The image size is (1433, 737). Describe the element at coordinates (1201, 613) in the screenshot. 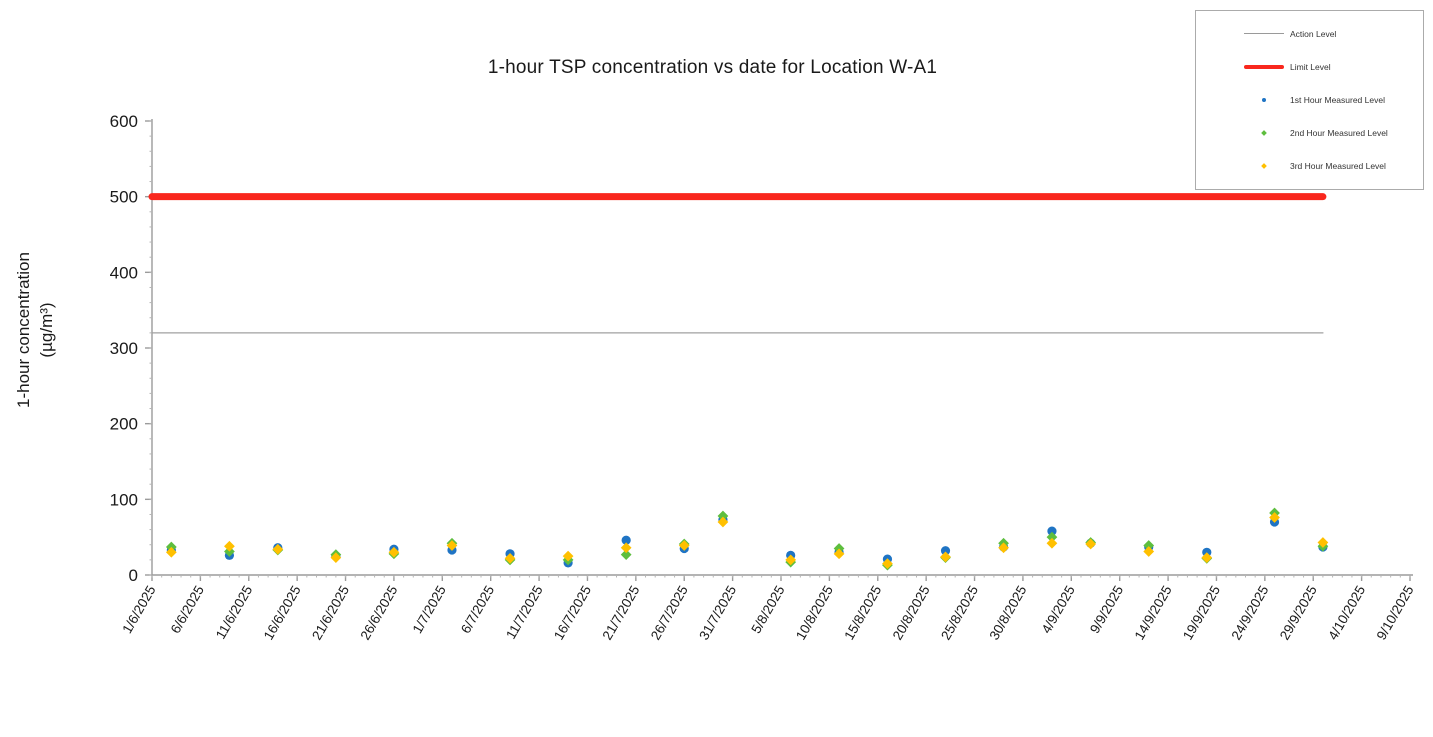

I see `x-tick-label: 19/9/2025` at that location.